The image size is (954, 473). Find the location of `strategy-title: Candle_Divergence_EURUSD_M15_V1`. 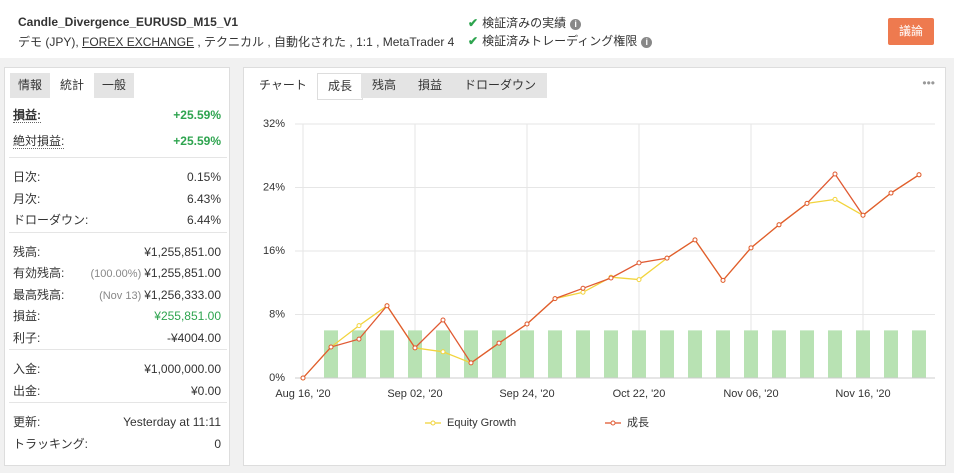

strategy-title: Candle_Divergence_EURUSD_M15_V1 is located at coordinates (128, 22).